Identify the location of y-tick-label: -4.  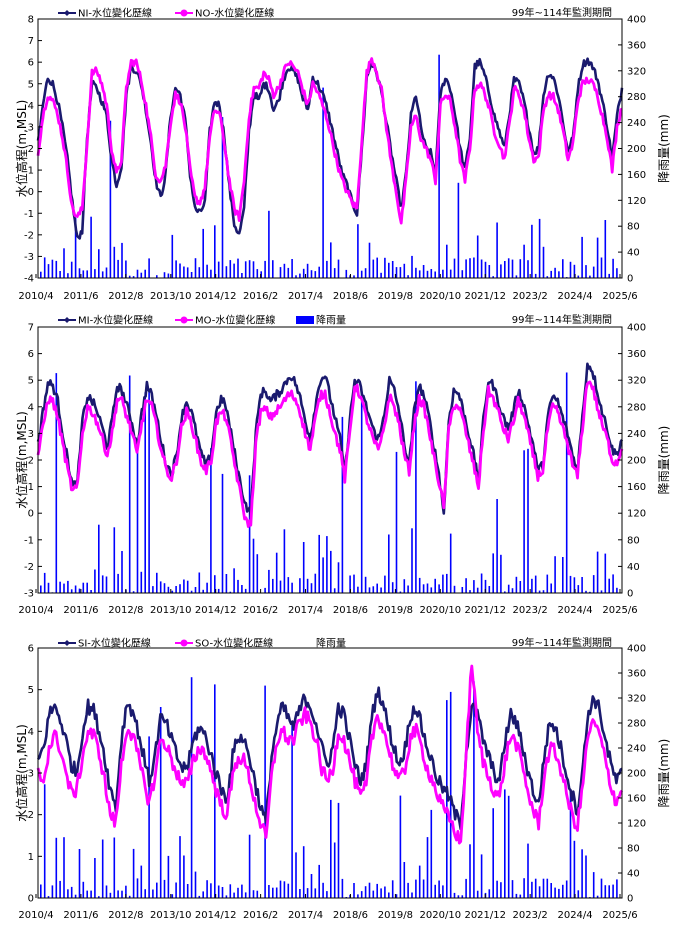
(29, 279).